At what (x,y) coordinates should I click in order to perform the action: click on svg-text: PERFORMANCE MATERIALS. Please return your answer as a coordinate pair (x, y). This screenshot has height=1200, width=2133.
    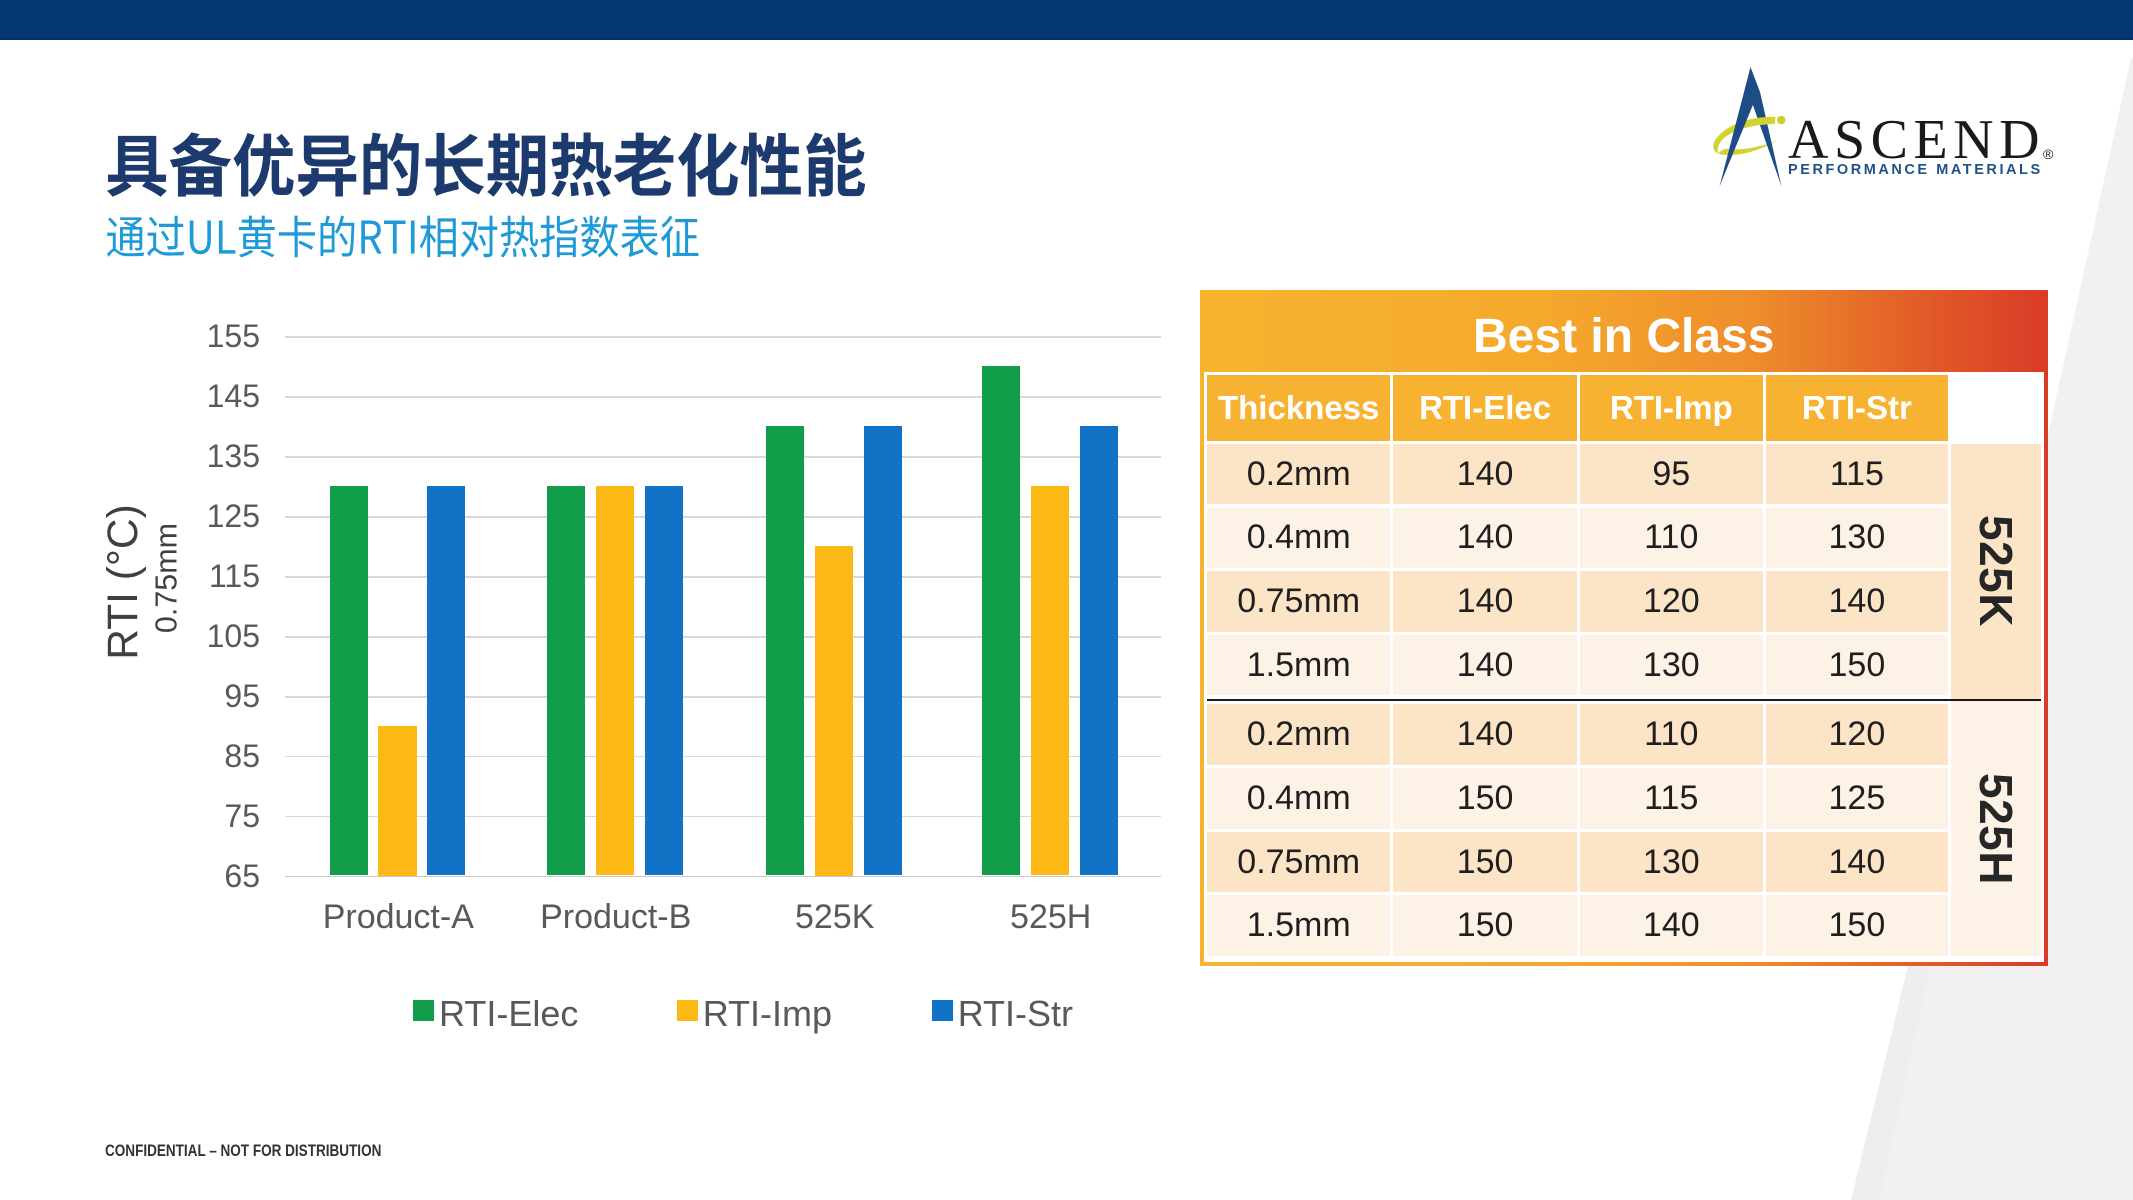
    Looking at the image, I should click on (1915, 170).